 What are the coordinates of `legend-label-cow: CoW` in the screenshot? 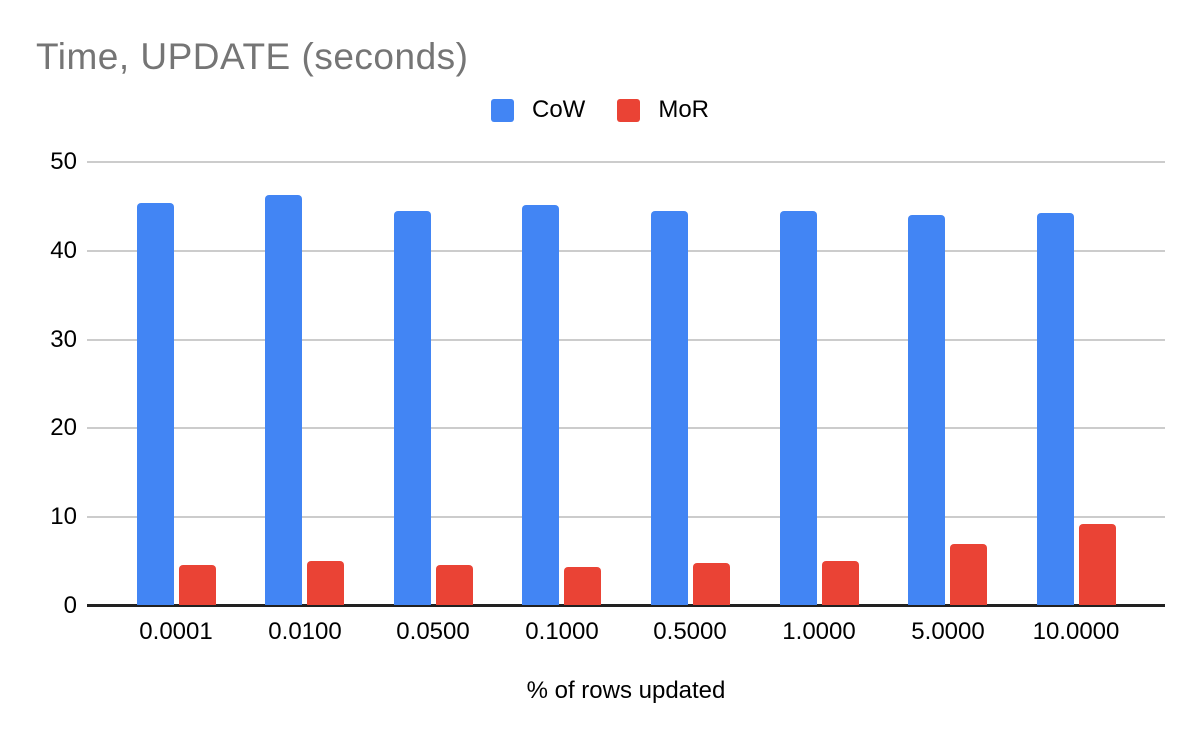 It's located at (558, 109).